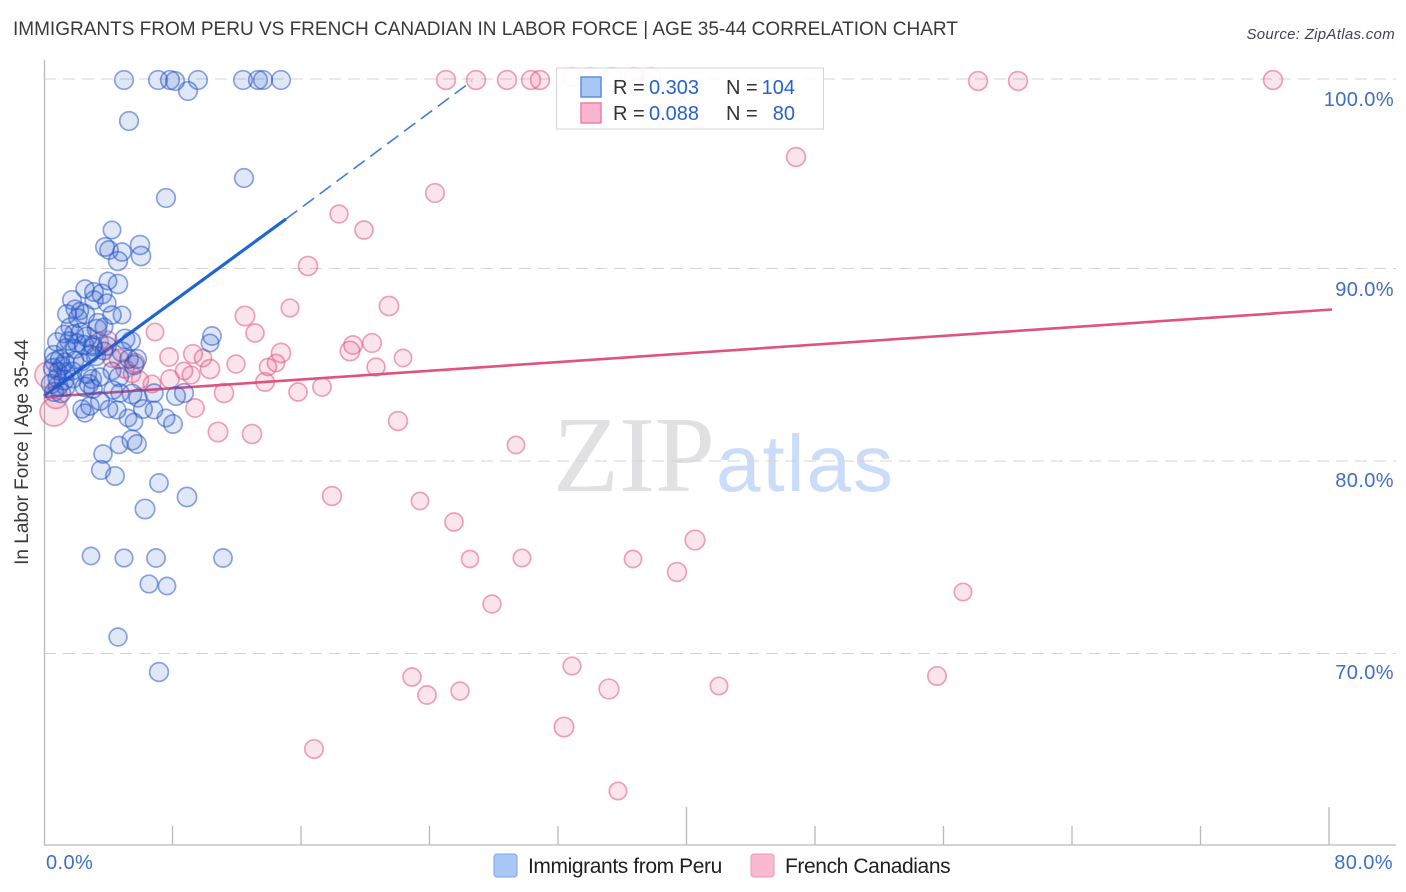  What do you see at coordinates (1359, 100) in the screenshot?
I see `svg-text: 100.0%` at bounding box center [1359, 100].